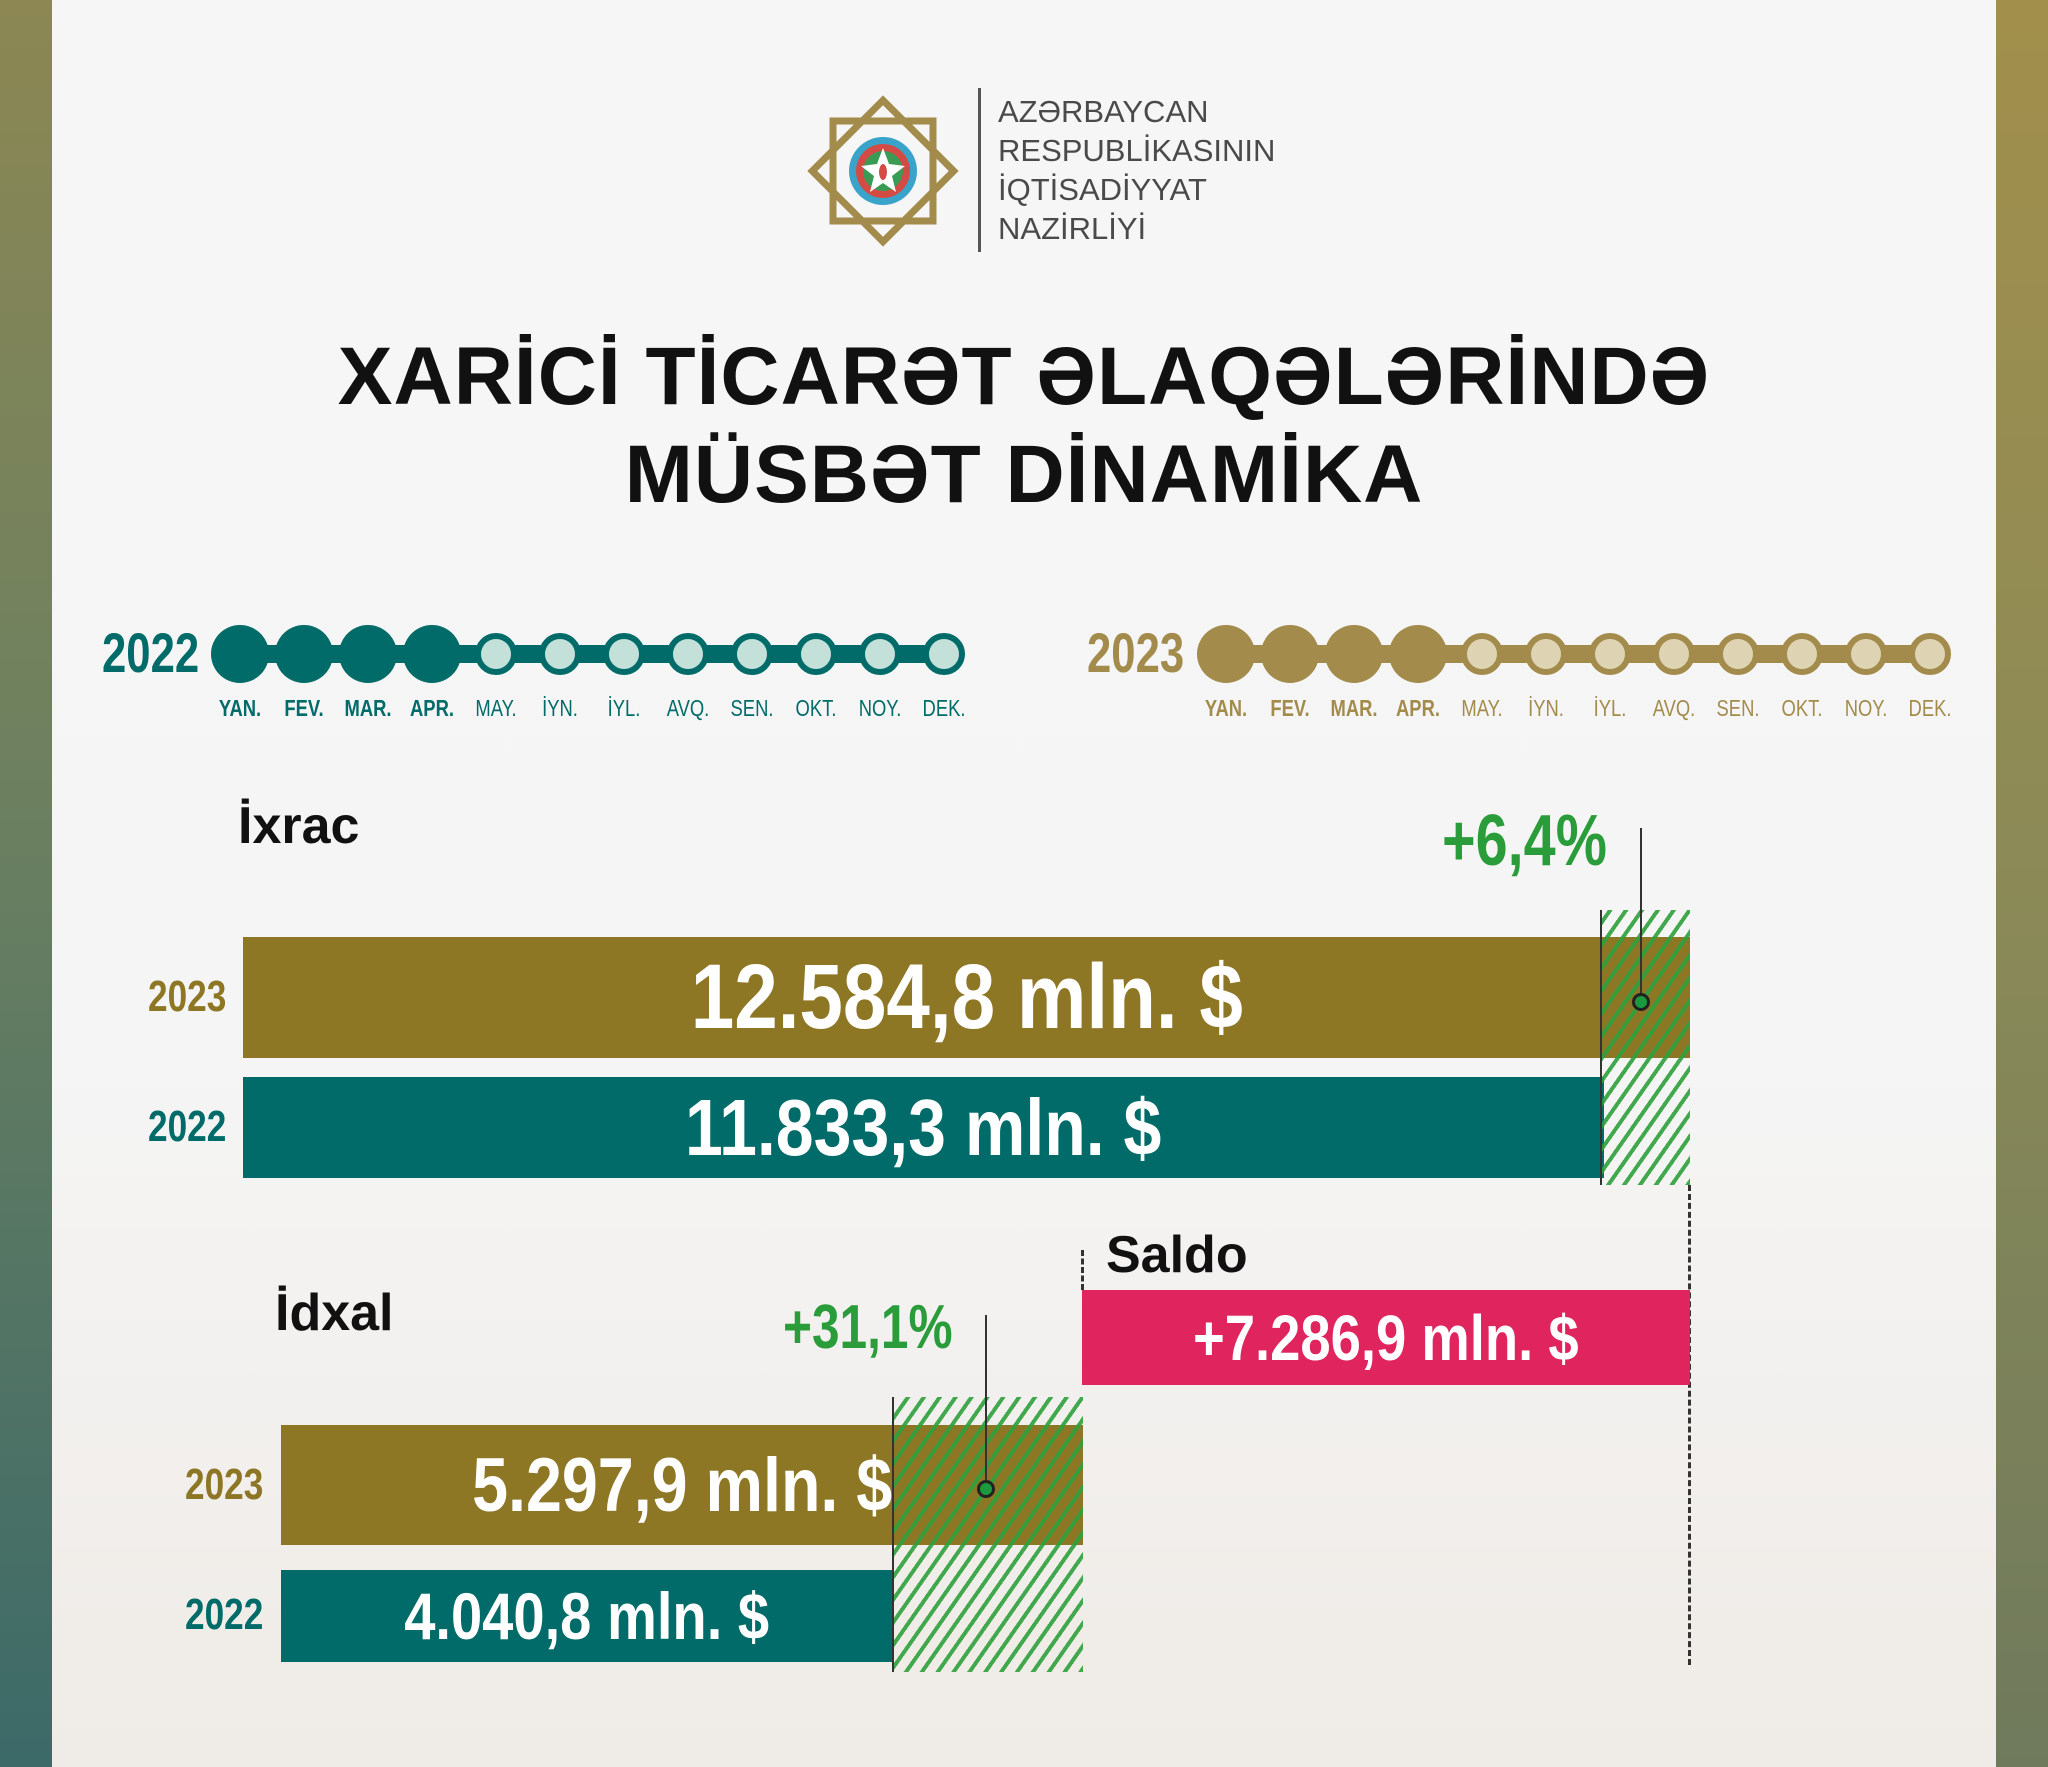  What do you see at coordinates (2022, 883) in the screenshot?
I see `right-border` at bounding box center [2022, 883].